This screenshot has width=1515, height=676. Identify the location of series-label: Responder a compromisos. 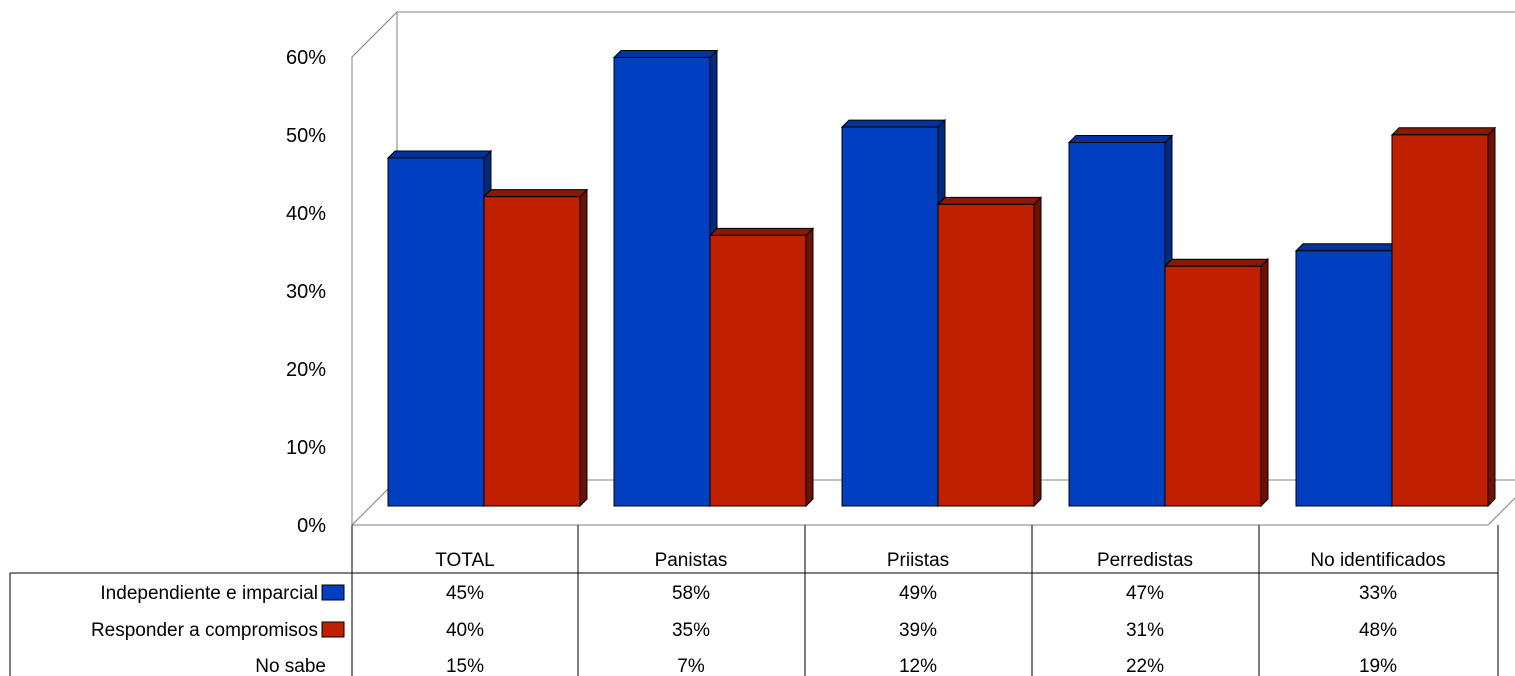
(204, 630).